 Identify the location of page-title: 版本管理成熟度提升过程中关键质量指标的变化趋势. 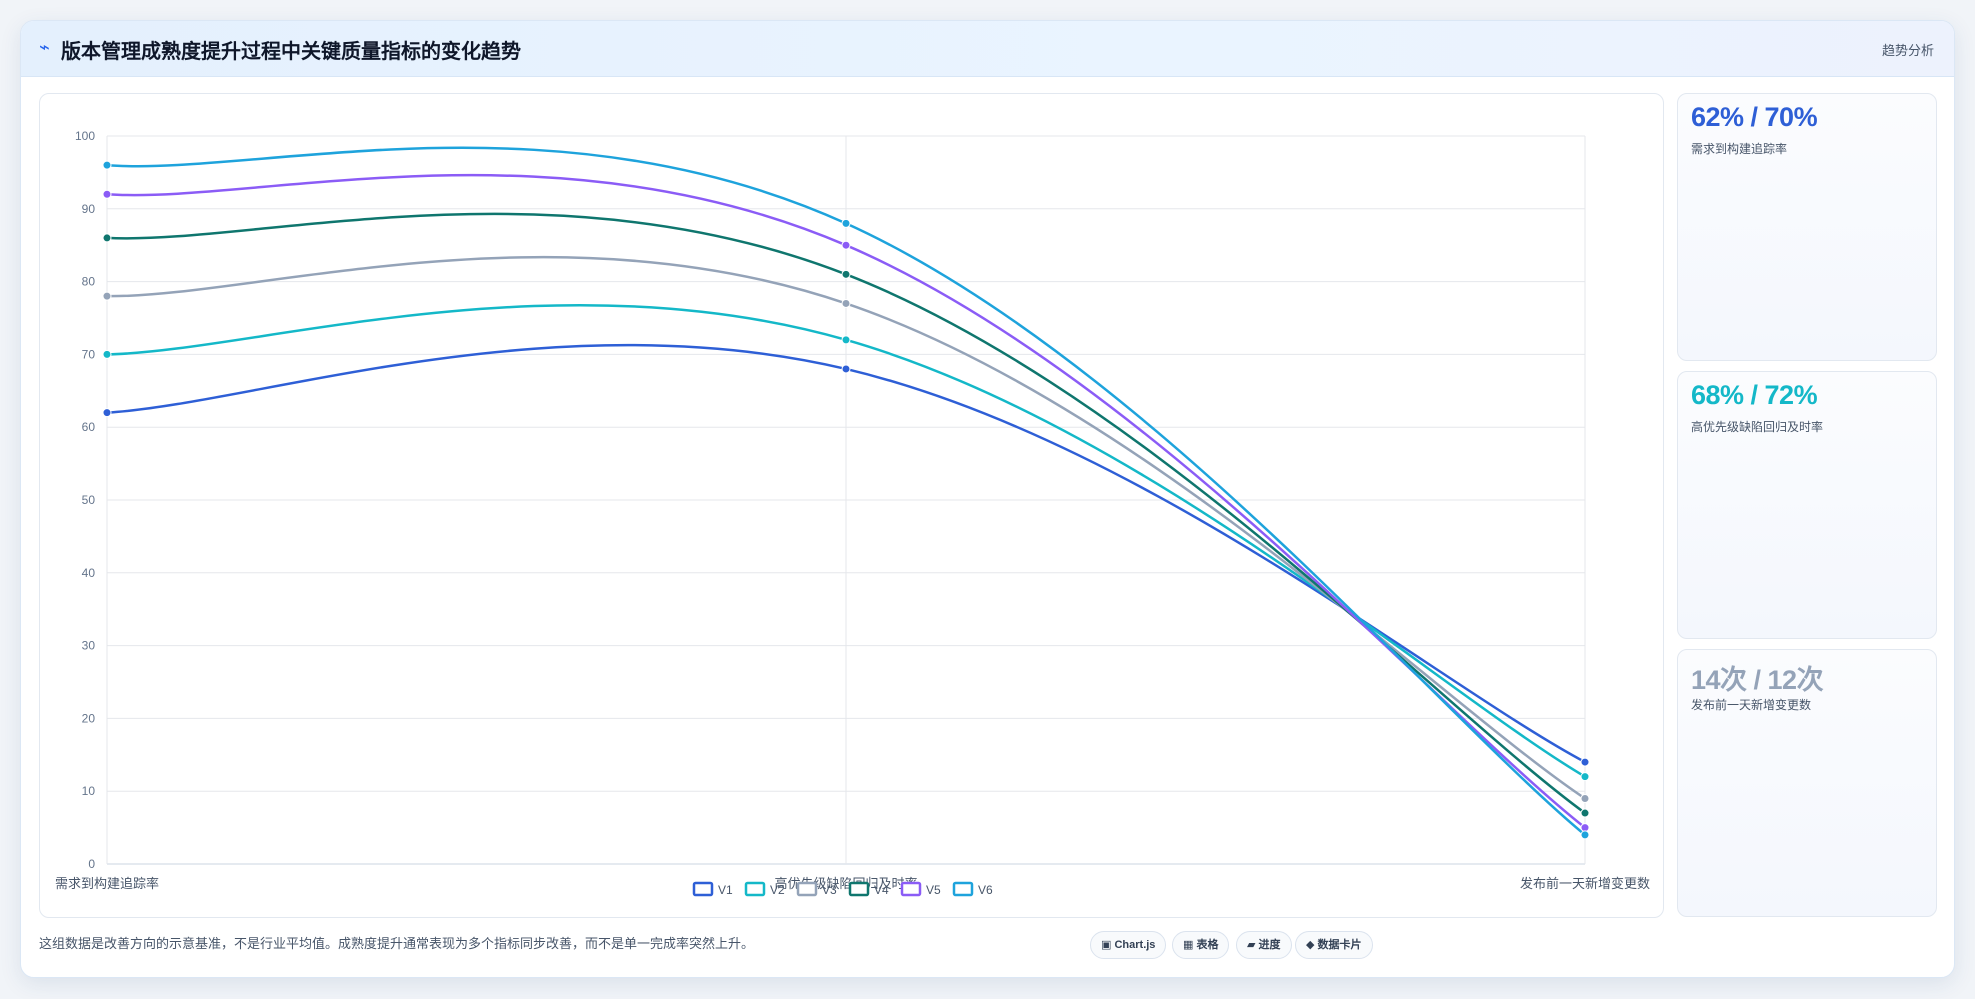
(291, 52).